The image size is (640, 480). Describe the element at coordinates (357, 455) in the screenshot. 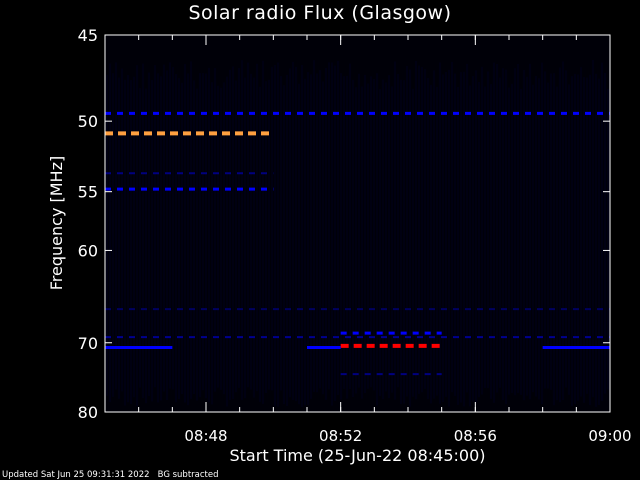

I see `x-axis-label: Start Time (25-Jun-22 08:45:00)` at that location.